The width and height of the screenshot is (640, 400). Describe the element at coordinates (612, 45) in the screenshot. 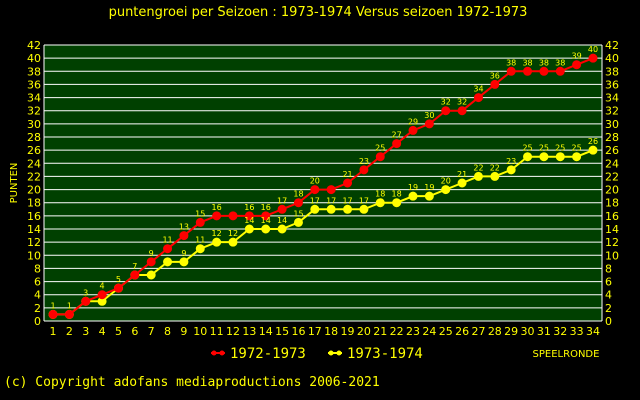

I see `y-tick-label-right: 42` at that location.